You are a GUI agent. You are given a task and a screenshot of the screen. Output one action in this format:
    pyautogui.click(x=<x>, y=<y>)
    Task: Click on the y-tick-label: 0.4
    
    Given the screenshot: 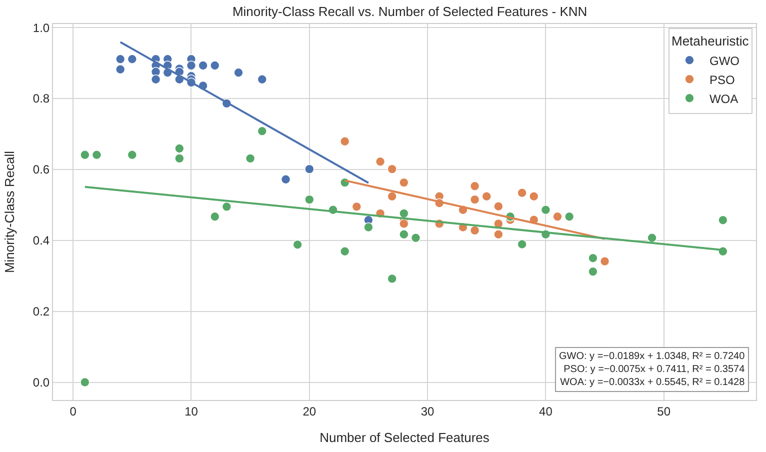 What is the action you would take?
    pyautogui.click(x=41, y=241)
    